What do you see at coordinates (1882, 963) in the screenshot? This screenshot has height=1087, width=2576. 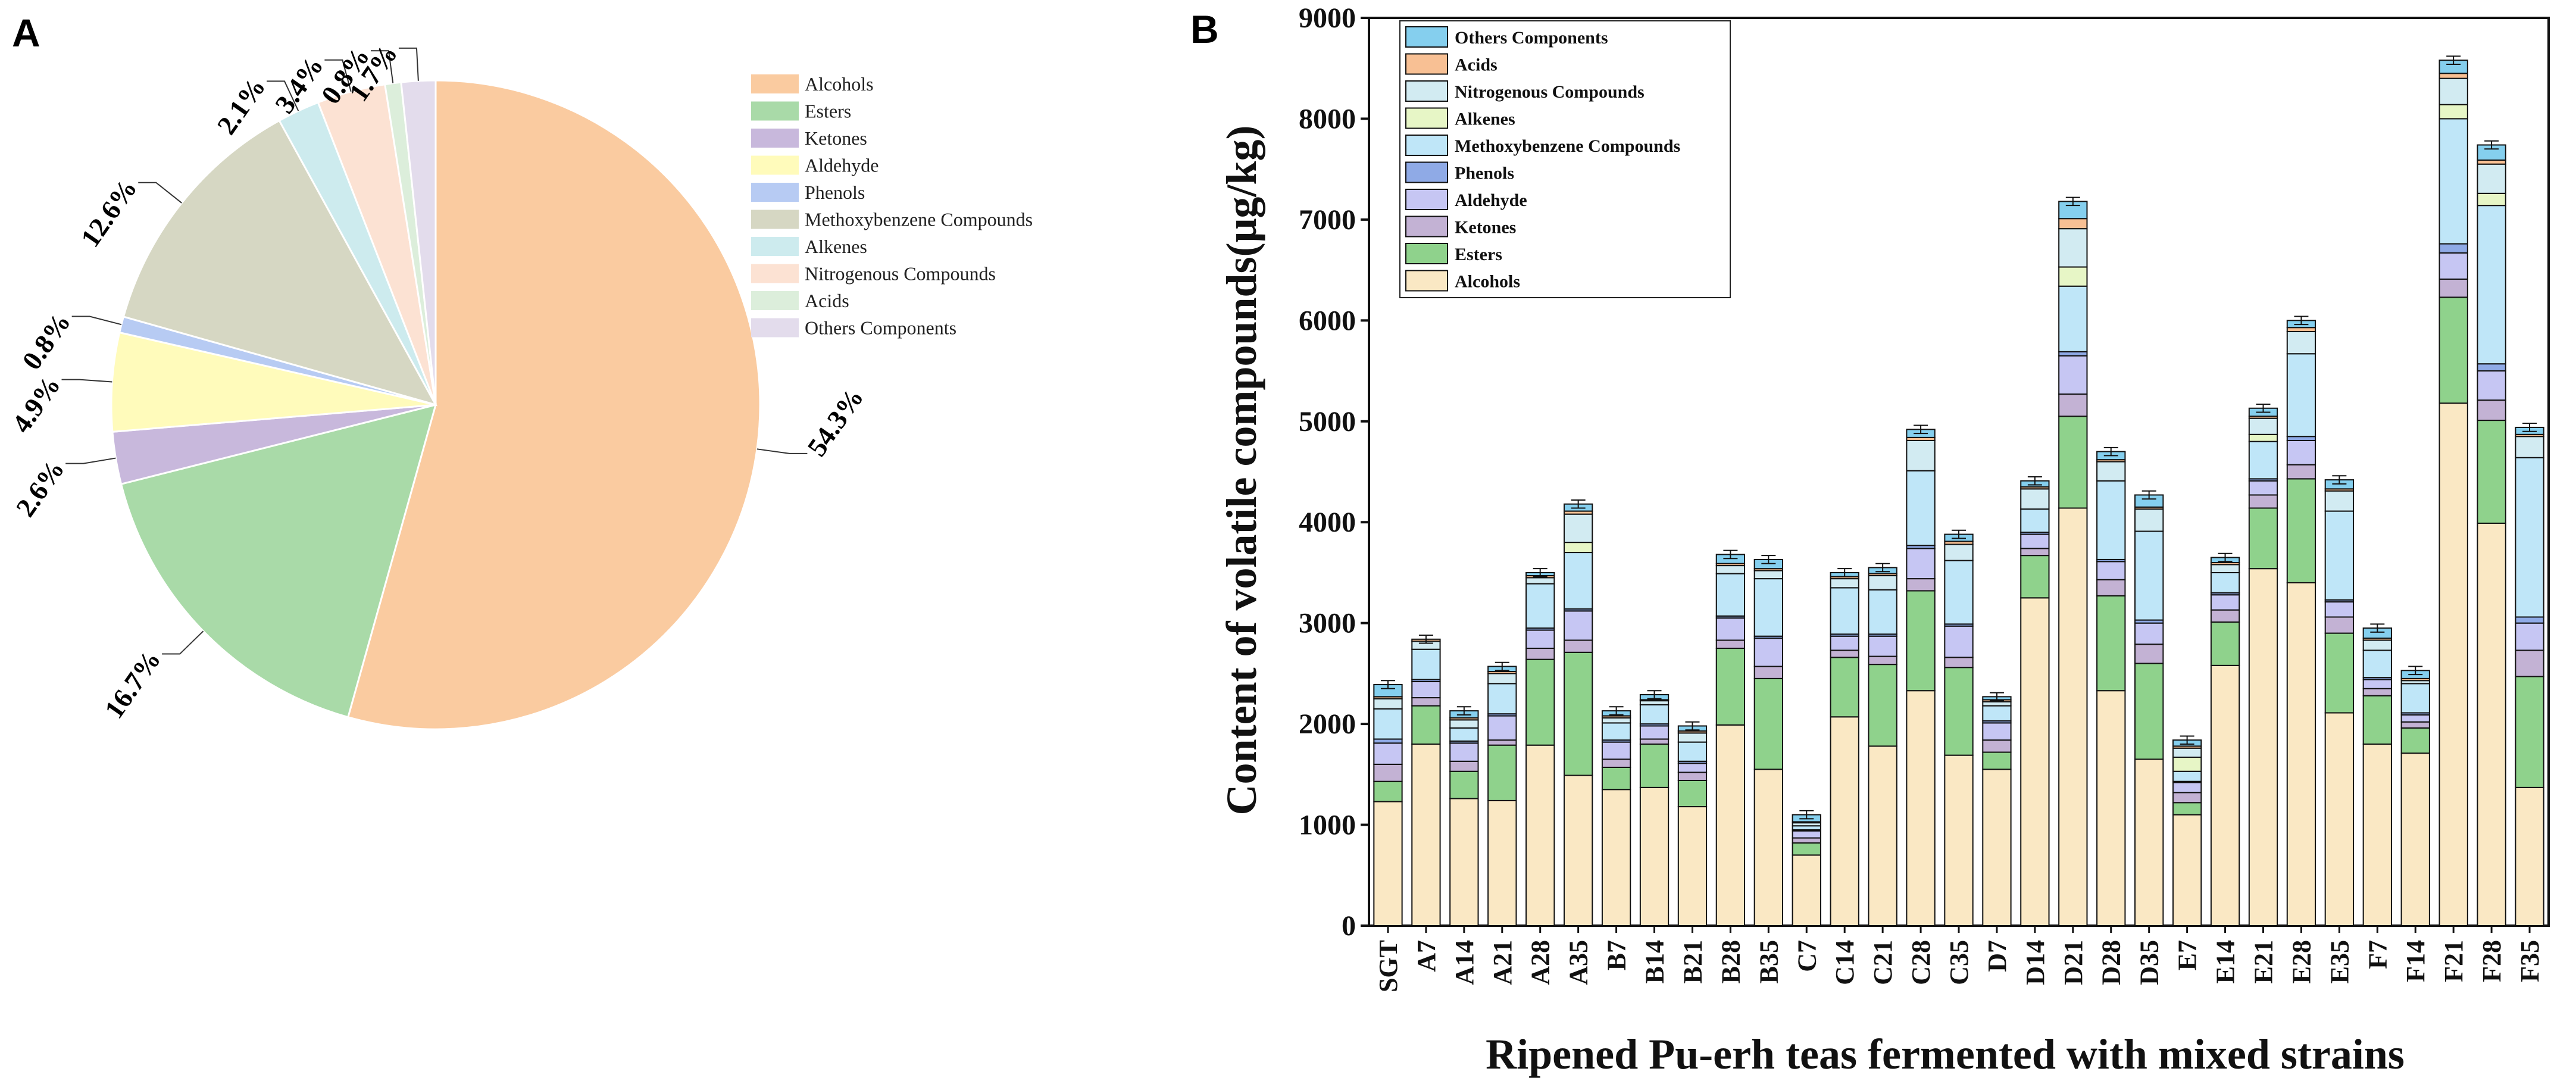 I see `x-tick-label-c21: C21` at bounding box center [1882, 963].